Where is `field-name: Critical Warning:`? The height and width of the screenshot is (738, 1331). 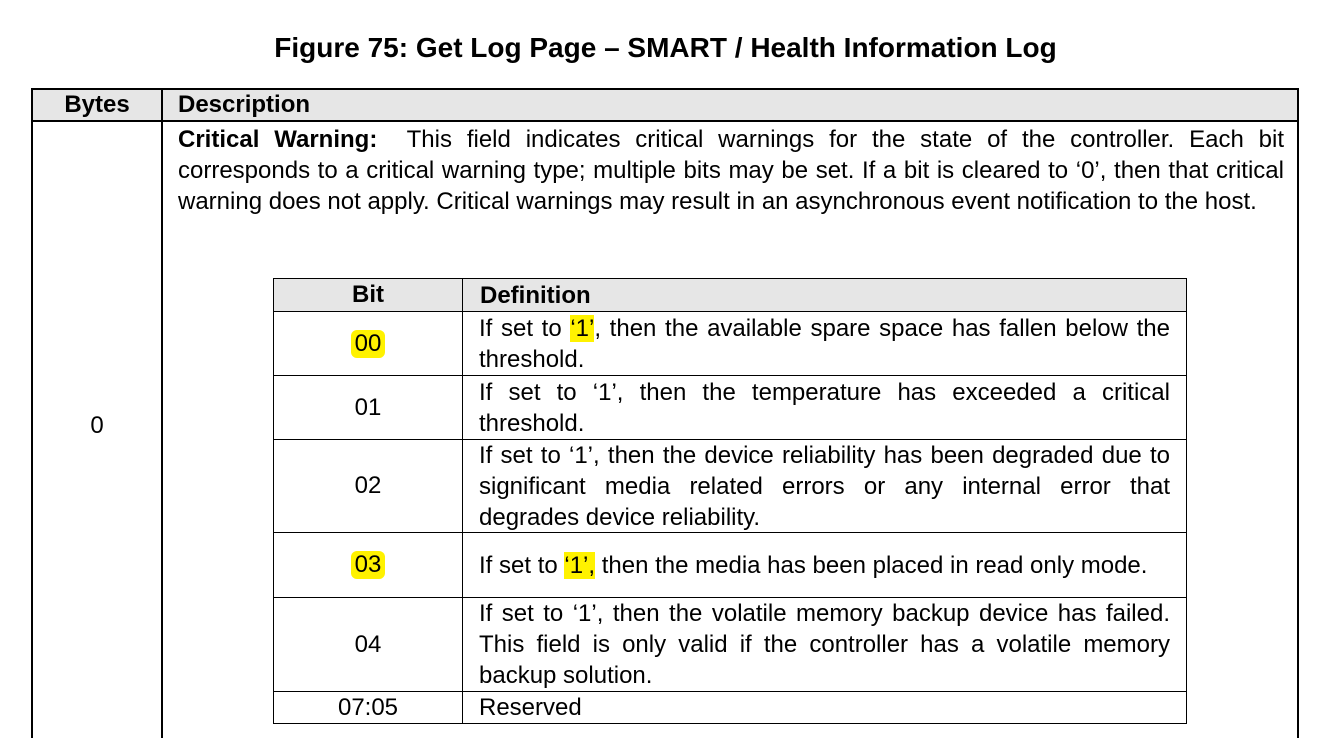
field-name: Critical Warning: is located at coordinates (278, 139).